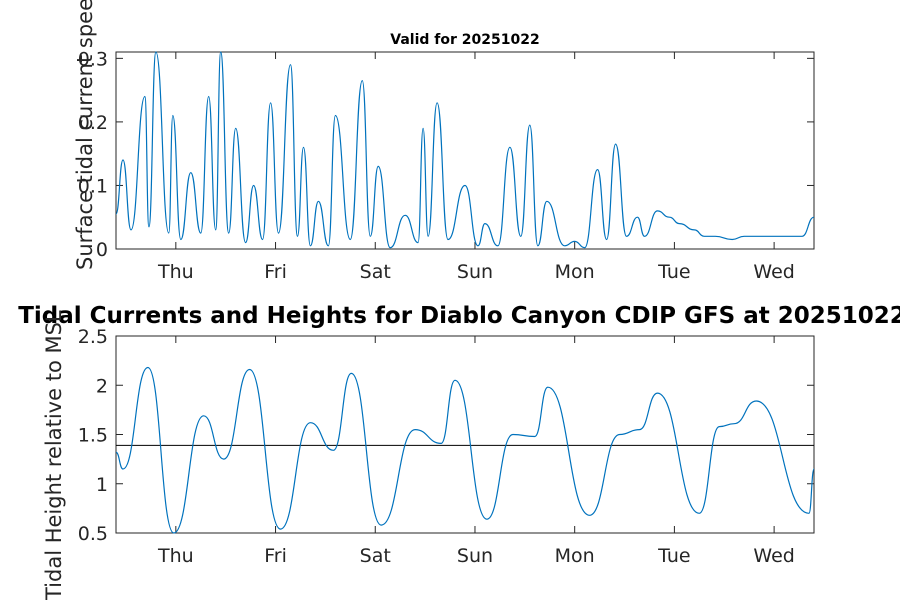 This screenshot has height=600, width=900. What do you see at coordinates (175, 556) in the screenshot?
I see `tidal-height-x-tick-label: Thu` at bounding box center [175, 556].